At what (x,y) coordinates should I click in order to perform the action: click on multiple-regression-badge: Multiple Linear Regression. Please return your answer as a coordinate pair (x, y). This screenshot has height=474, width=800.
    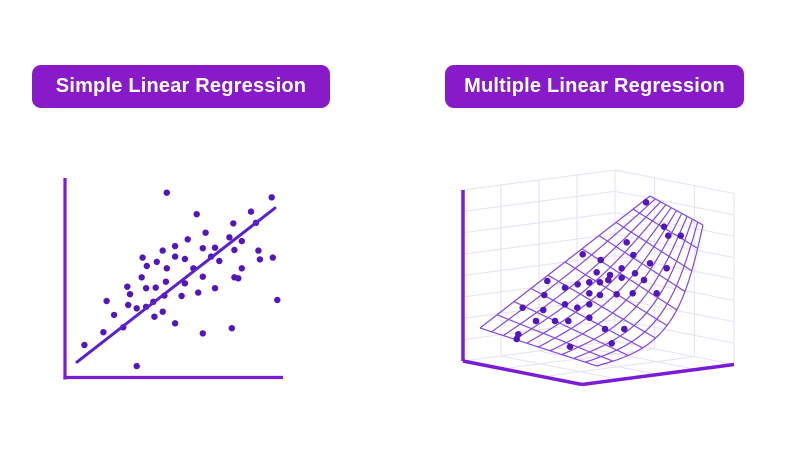
    Looking at the image, I should click on (594, 86).